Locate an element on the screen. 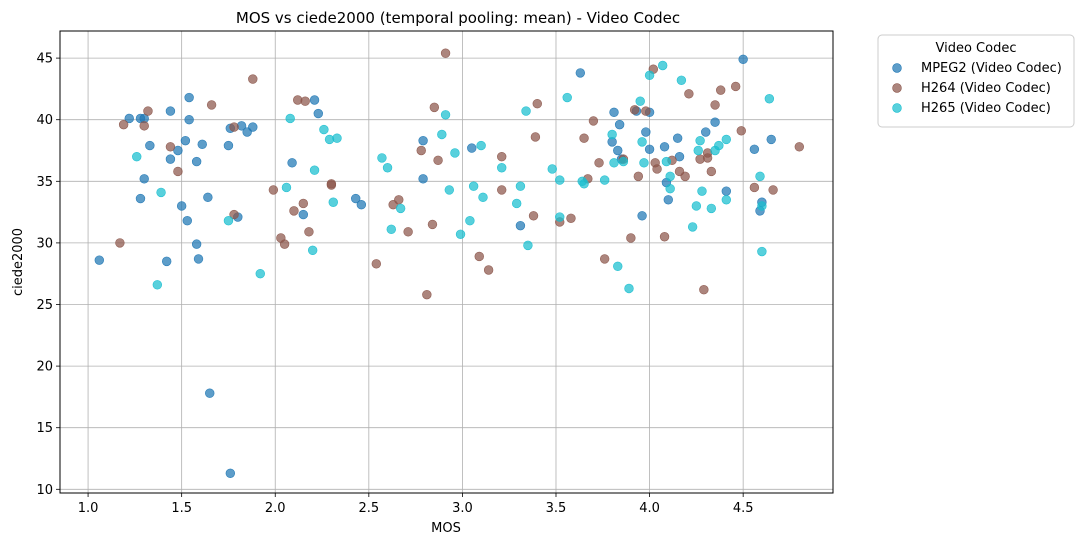 The image size is (1088, 545). y-tick-label: 30 is located at coordinates (44, 243).